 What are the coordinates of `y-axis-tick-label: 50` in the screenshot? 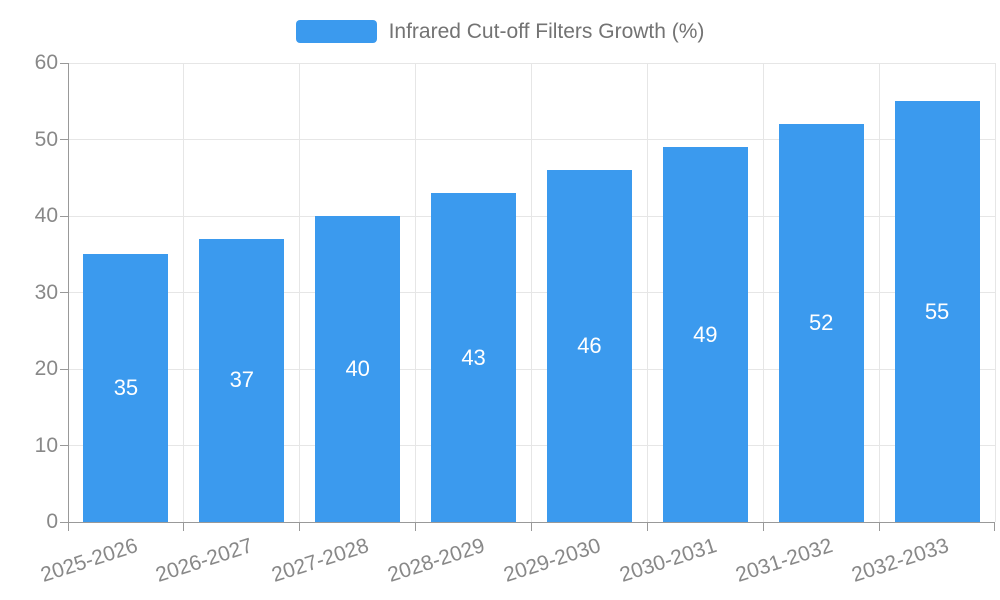 It's located at (46, 139).